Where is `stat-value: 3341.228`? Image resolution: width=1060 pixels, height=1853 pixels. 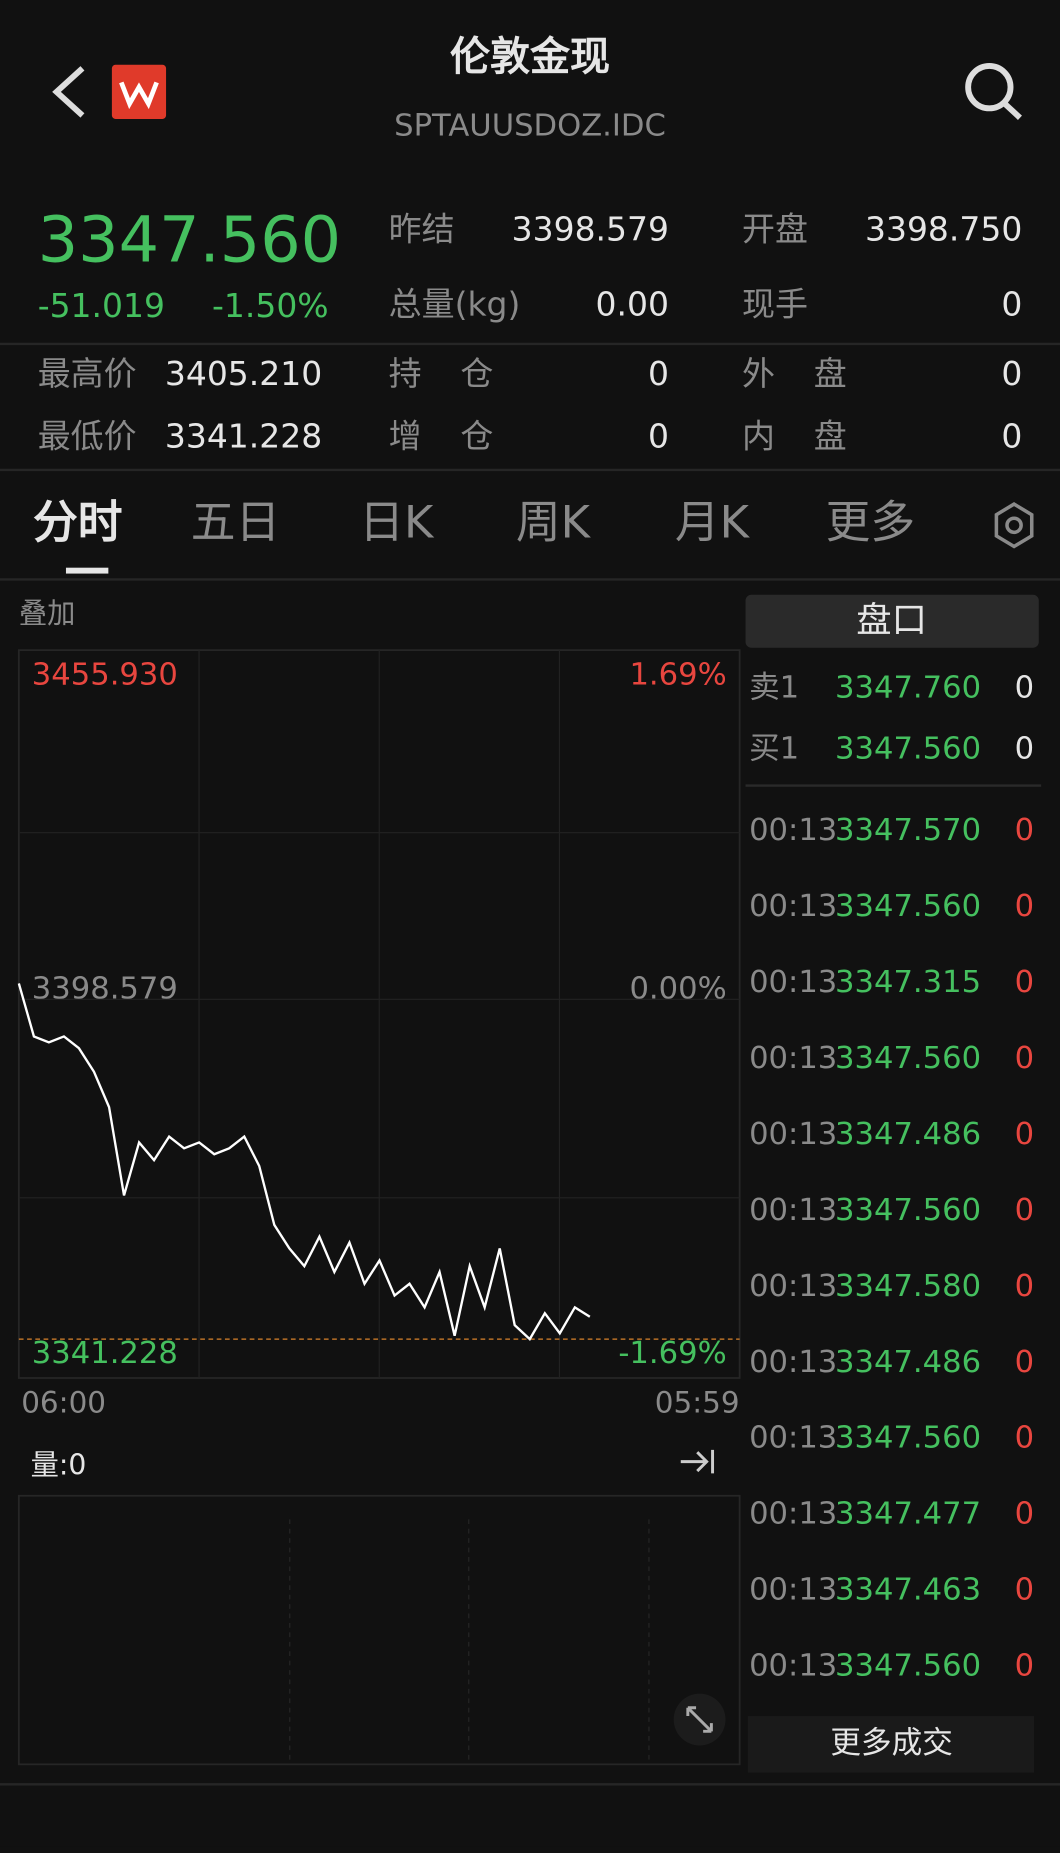
stat-value: 3341.228 is located at coordinates (243, 436).